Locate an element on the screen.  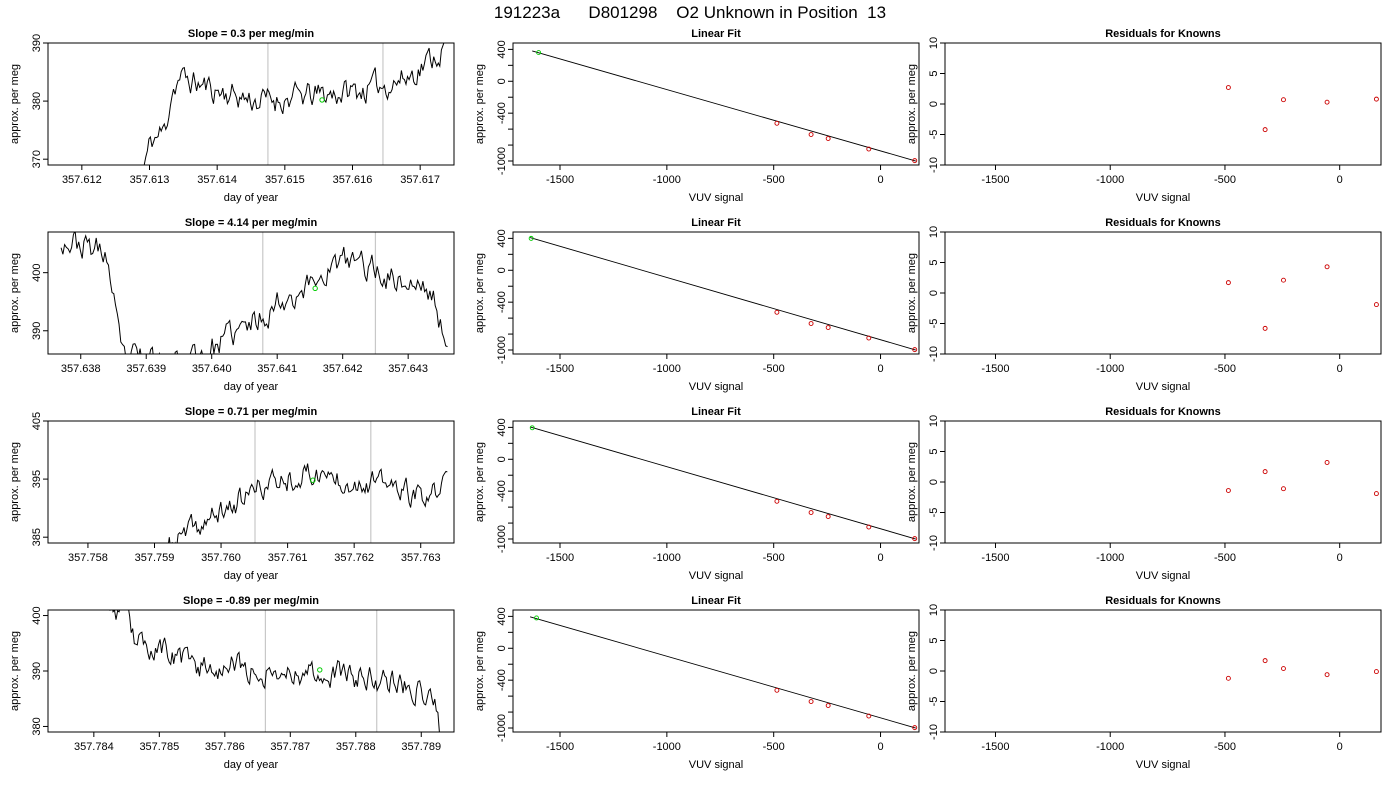
x-axis-label: day of year is located at coordinates (251, 198).